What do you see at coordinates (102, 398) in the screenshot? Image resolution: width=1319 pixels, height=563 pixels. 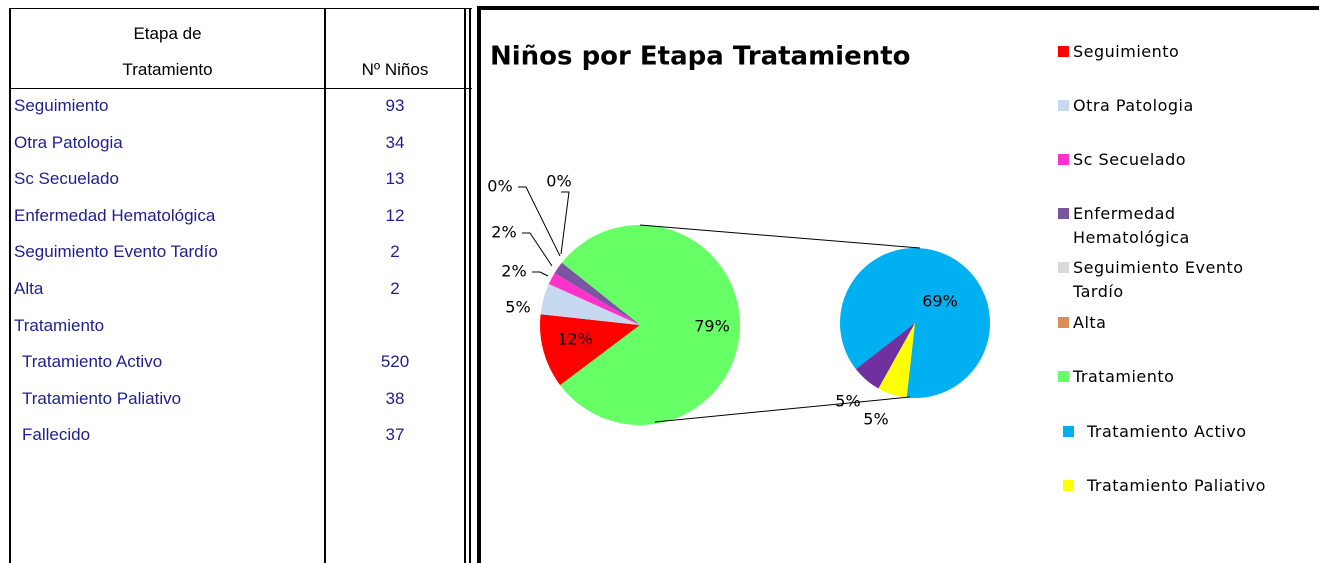 I see `row-label: Tratamiento Paliativo` at bounding box center [102, 398].